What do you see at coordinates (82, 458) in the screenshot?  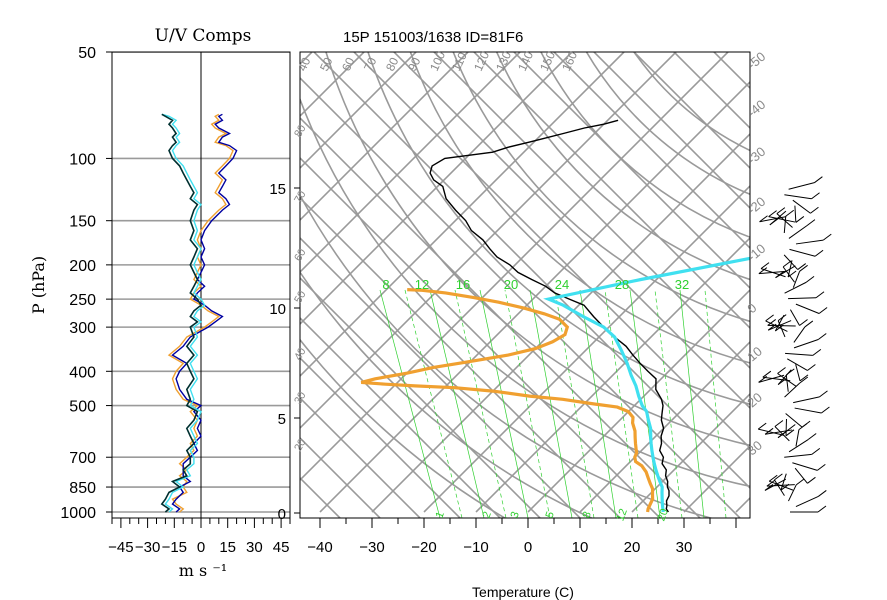 I see `pressure-tick-label: 700` at bounding box center [82, 458].